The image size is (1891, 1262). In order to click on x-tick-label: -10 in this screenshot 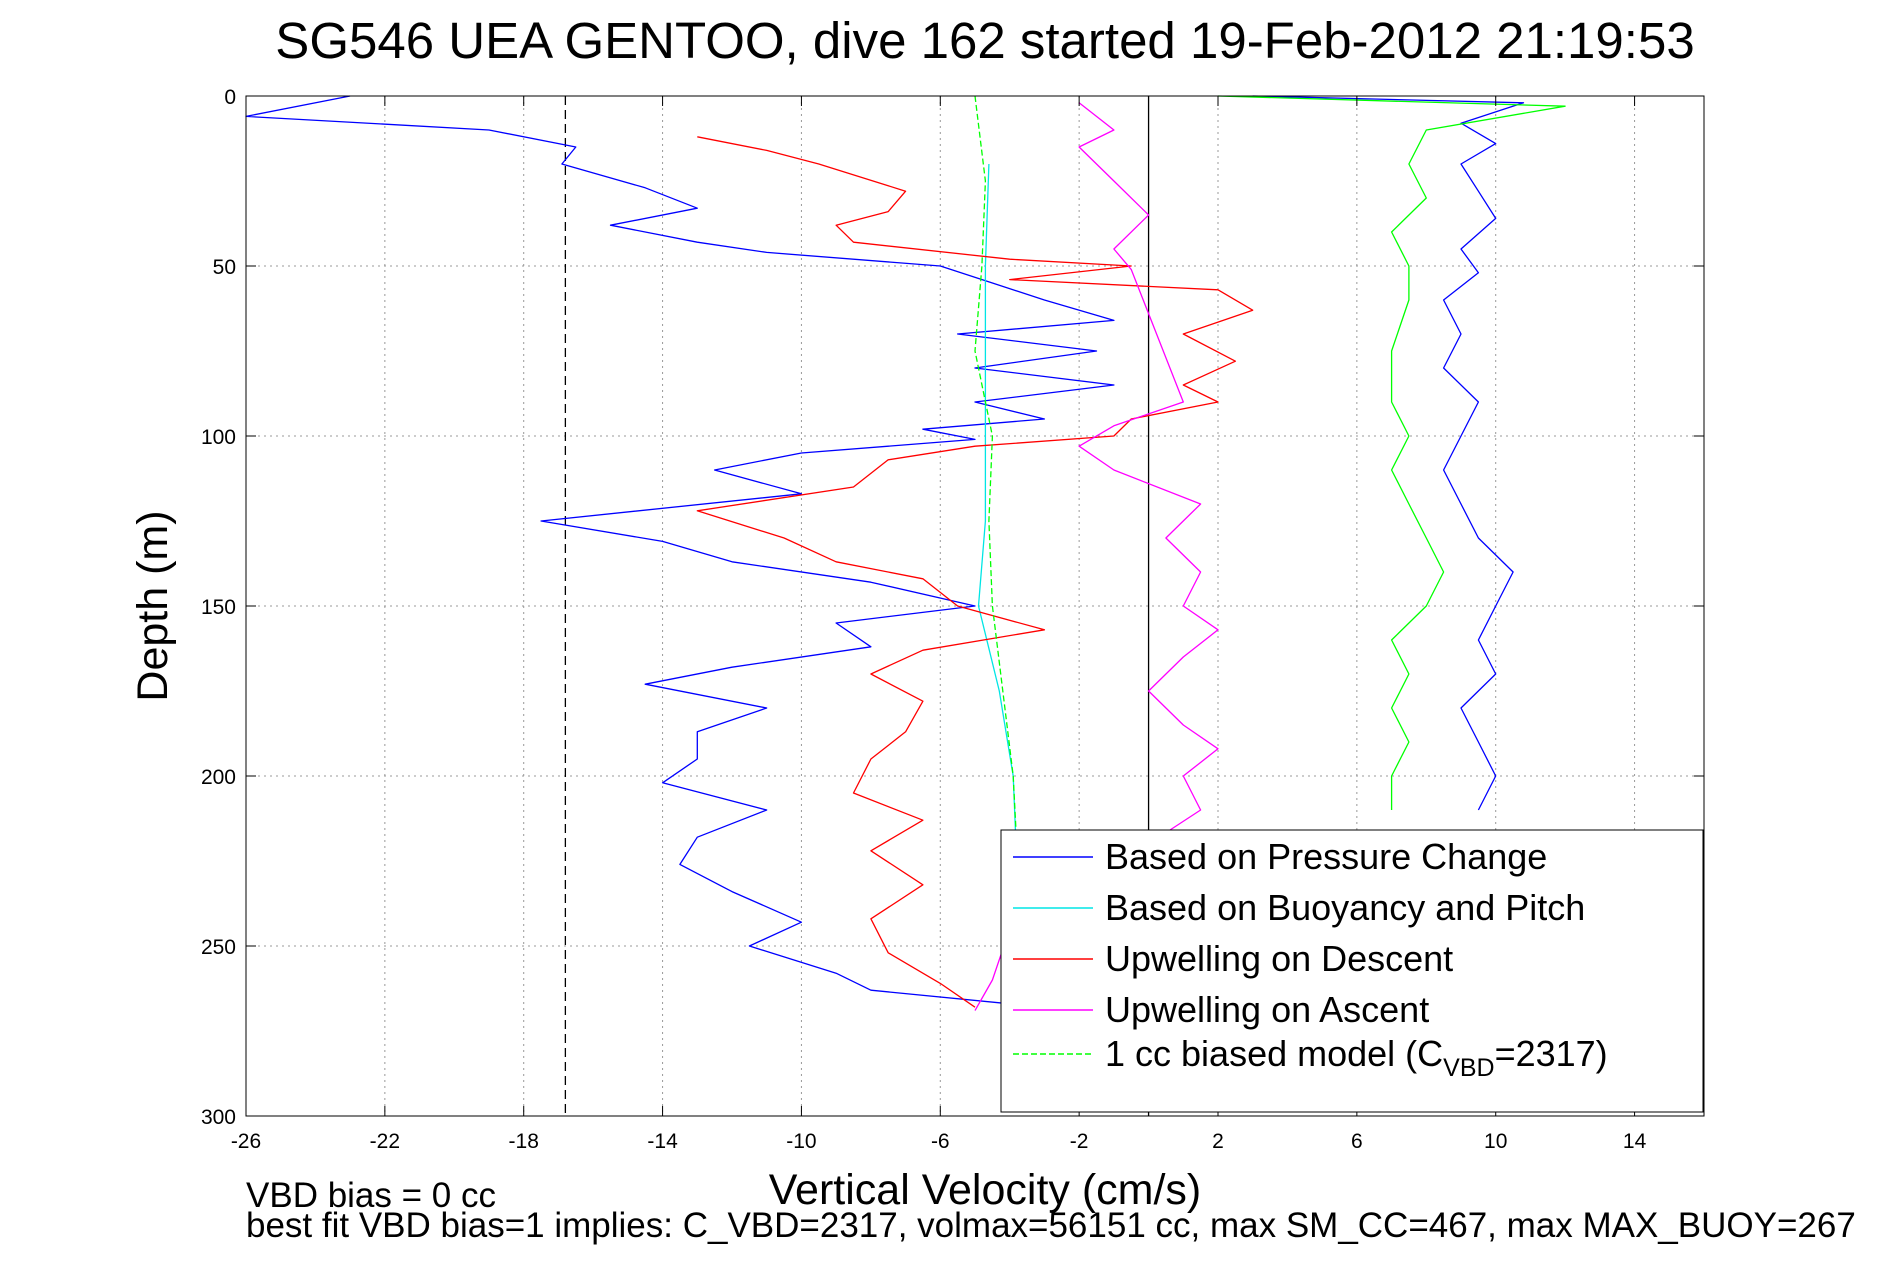, I will do `click(801, 1141)`.